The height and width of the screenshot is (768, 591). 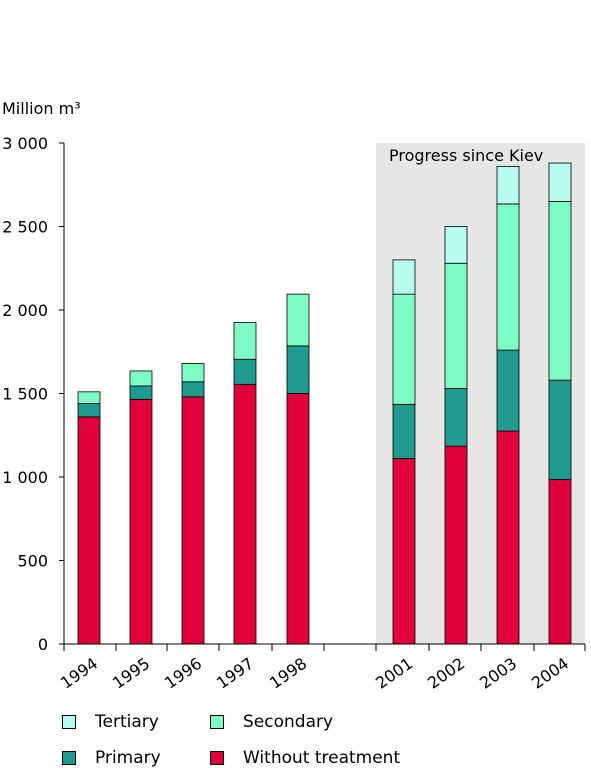 I want to click on legend-item-without-treatment: Without treatment, so click(x=305, y=758).